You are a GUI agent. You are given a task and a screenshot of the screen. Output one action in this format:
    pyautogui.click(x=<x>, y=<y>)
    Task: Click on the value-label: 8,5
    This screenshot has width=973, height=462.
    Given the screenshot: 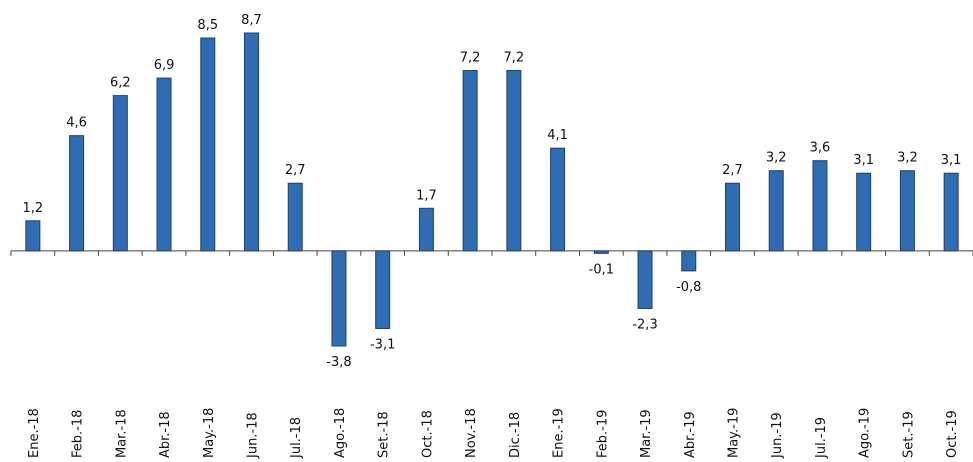 What is the action you would take?
    pyautogui.click(x=207, y=25)
    